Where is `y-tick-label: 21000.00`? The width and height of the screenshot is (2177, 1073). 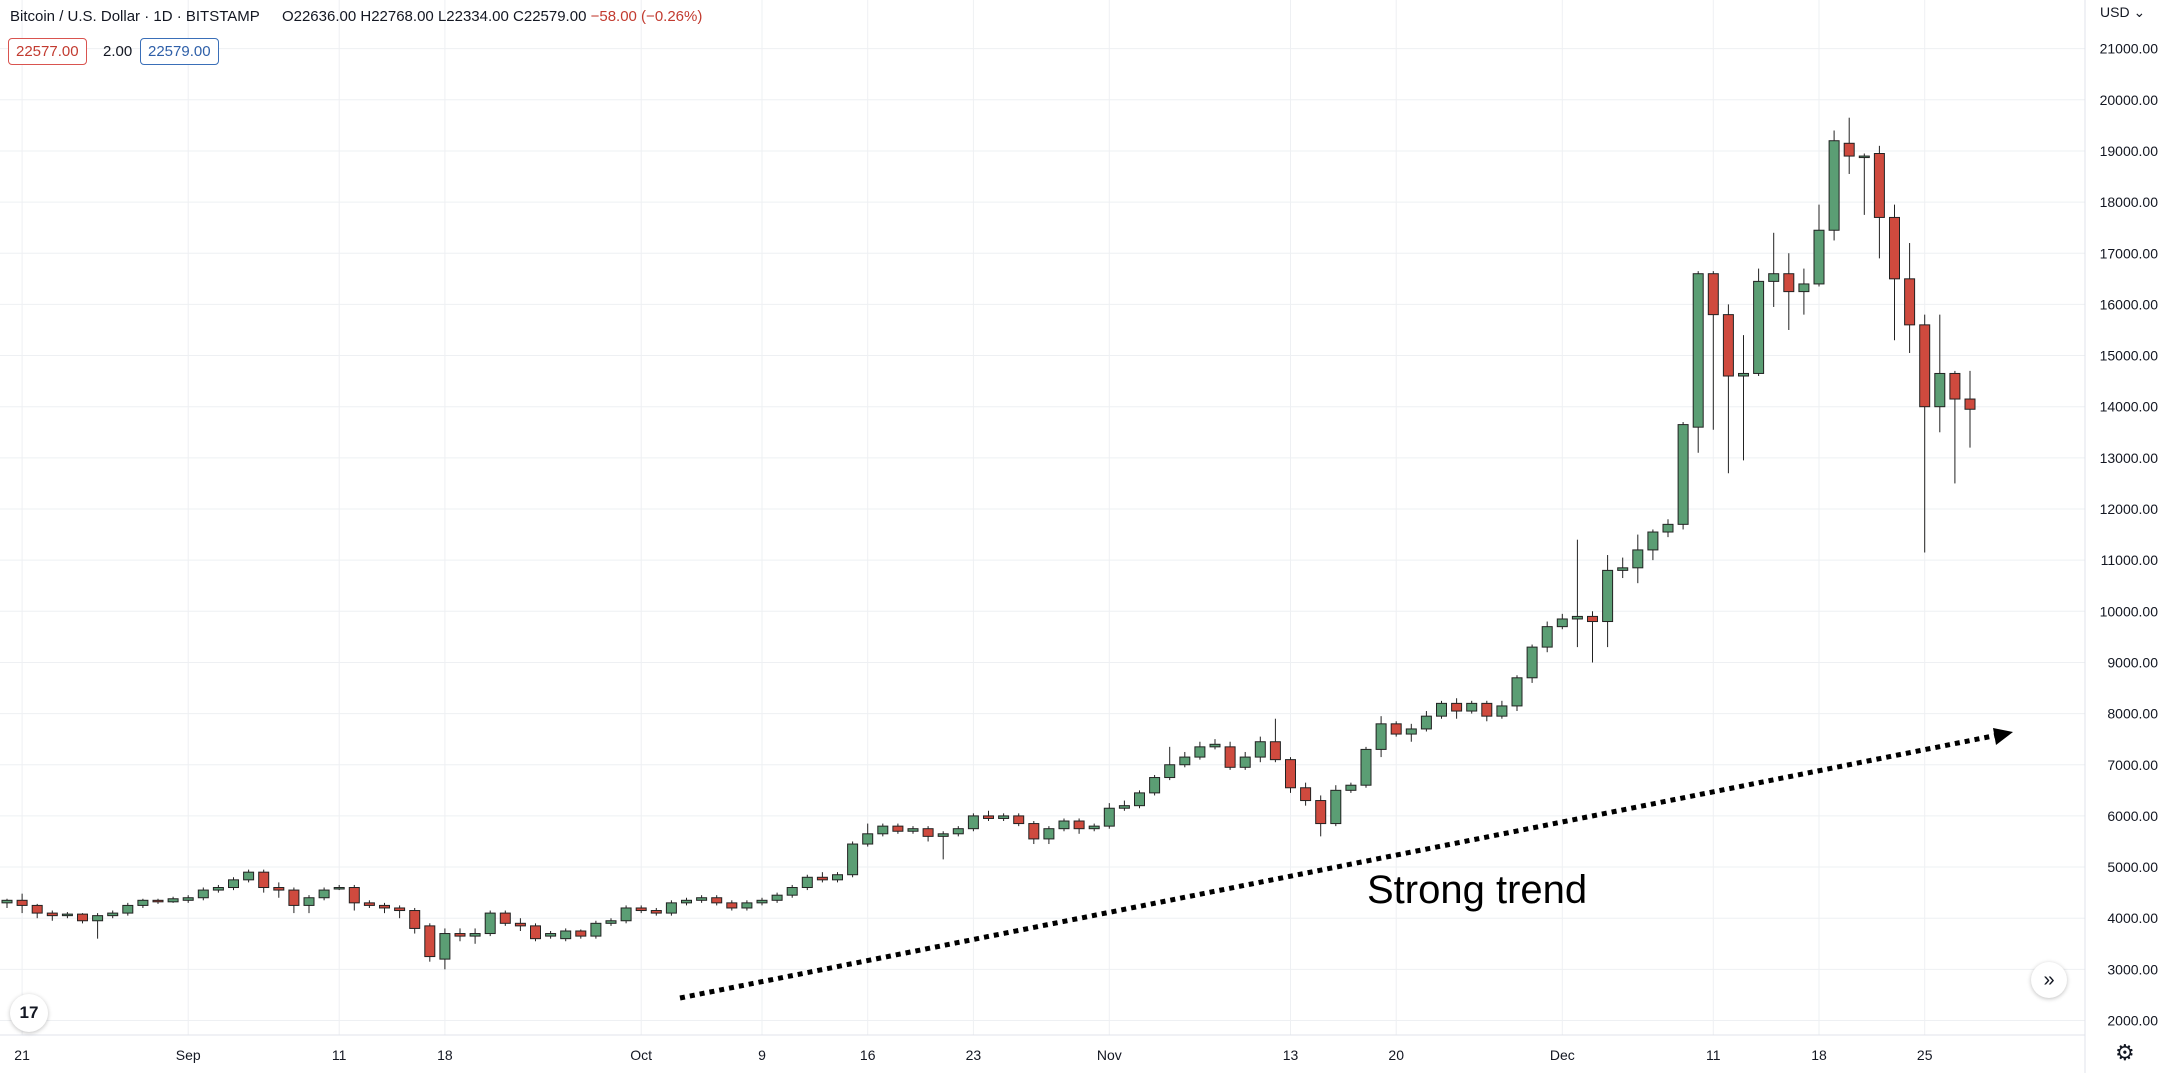
y-tick-label: 21000.00 is located at coordinates (2129, 49).